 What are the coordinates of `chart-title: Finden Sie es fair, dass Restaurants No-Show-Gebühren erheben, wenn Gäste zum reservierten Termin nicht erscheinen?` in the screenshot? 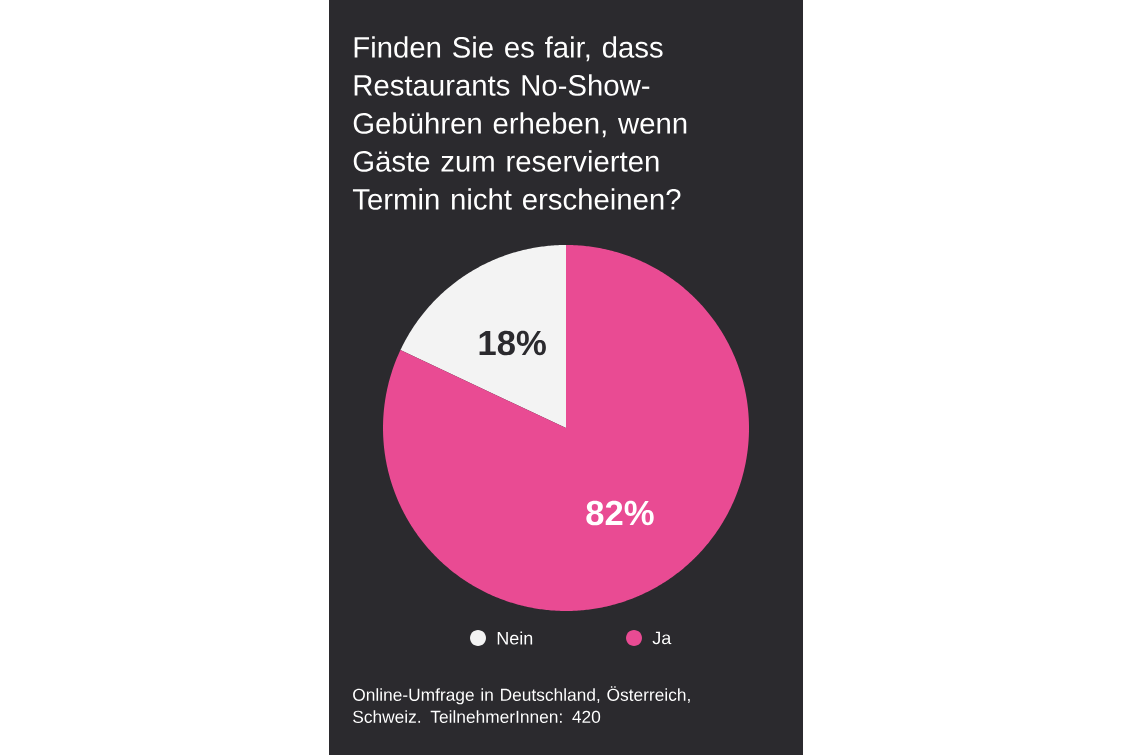 It's located at (519, 123).